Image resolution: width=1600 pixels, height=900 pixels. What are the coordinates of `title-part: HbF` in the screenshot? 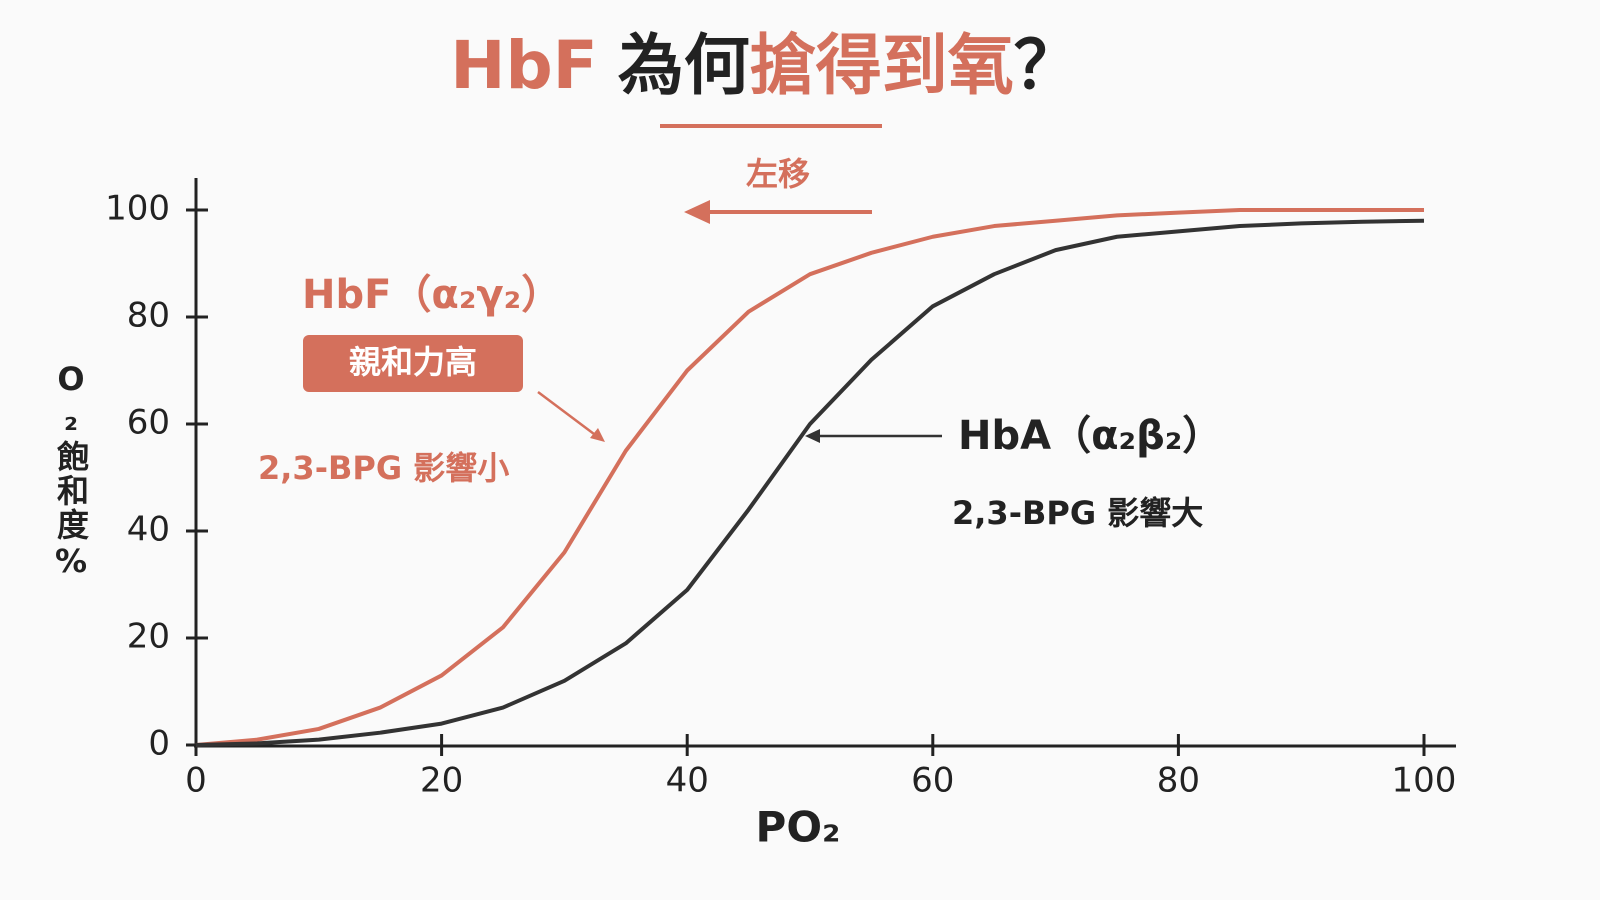 It's located at (524, 65).